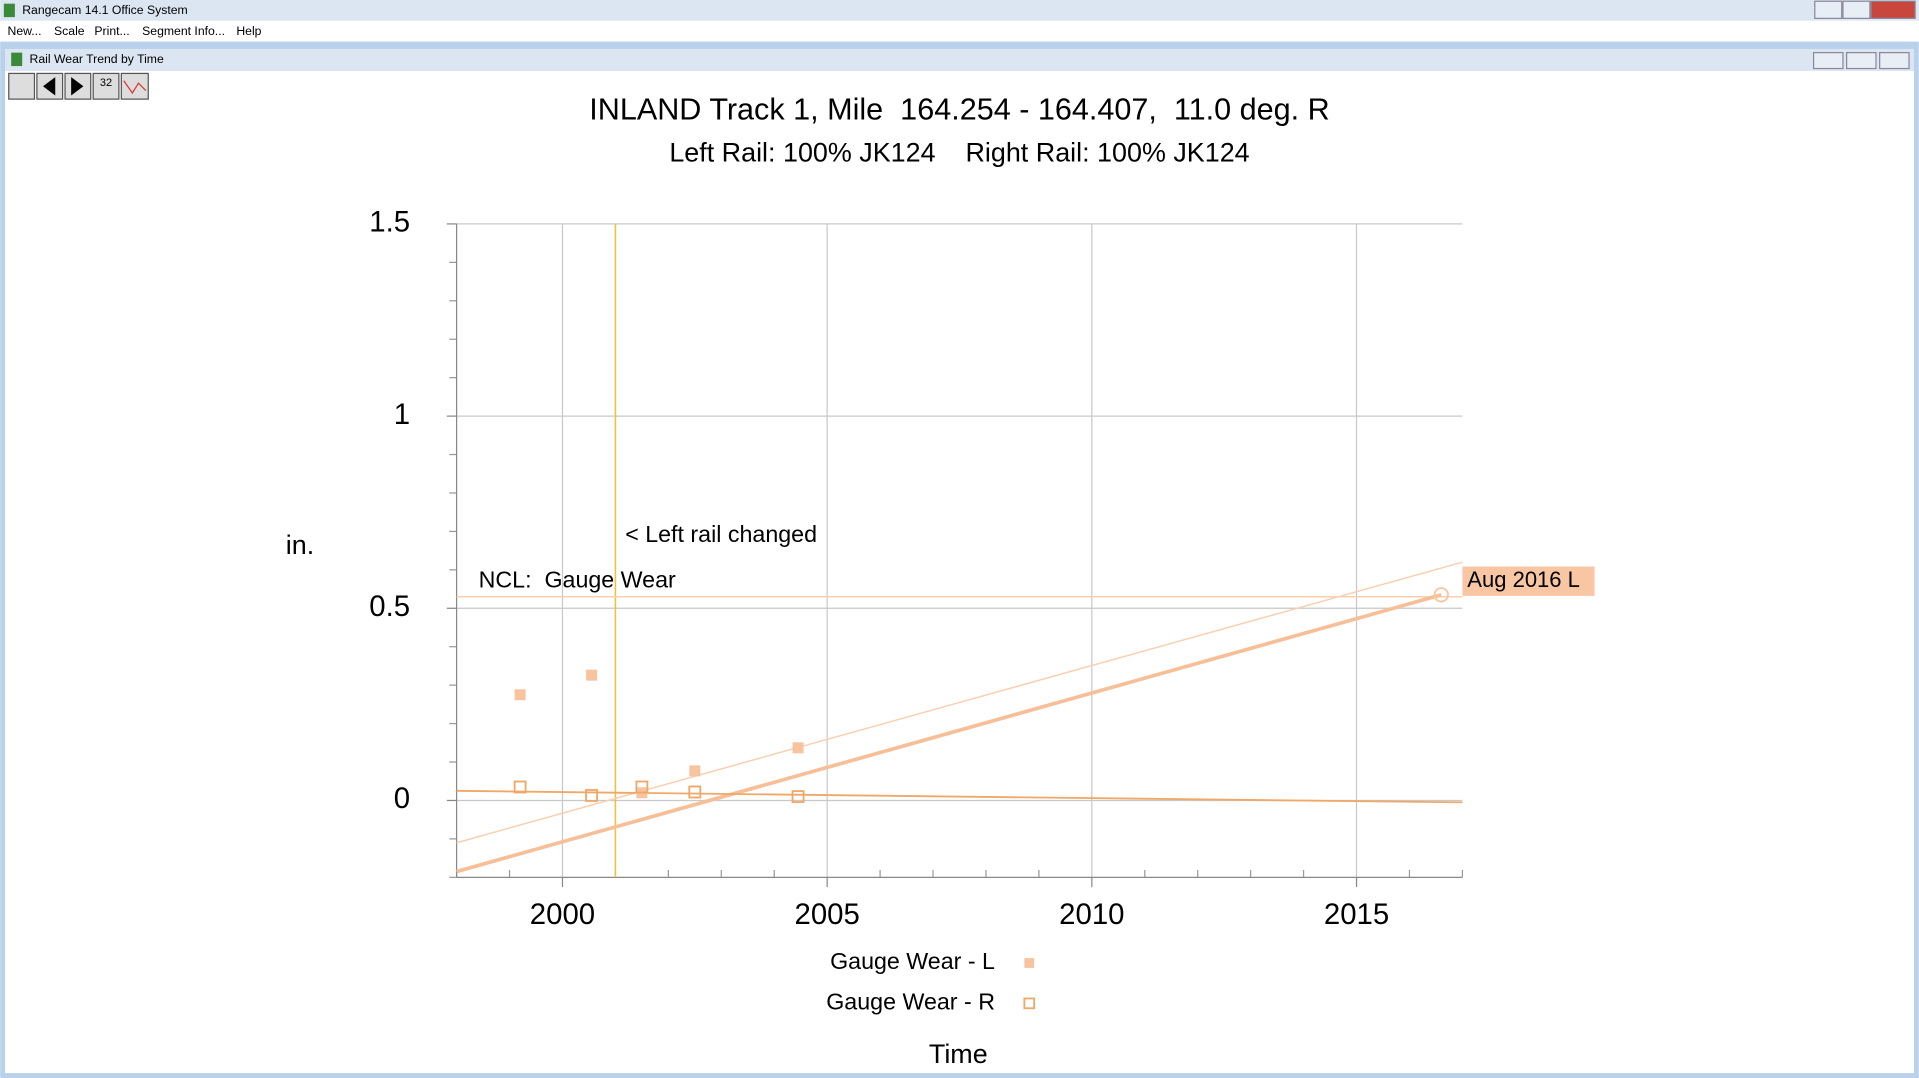 Image resolution: width=1919 pixels, height=1078 pixels. I want to click on toolbar-label: 32, so click(106, 83).